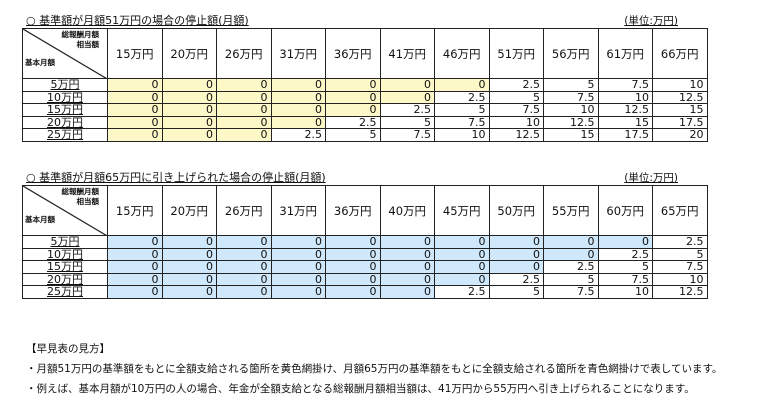 The image size is (763, 410). Describe the element at coordinates (365, 122) in the screenshot. I see `table-row: 20万円 0 0 0 0 2.5 5 7.5 10 12.5 15 17.5` at that location.